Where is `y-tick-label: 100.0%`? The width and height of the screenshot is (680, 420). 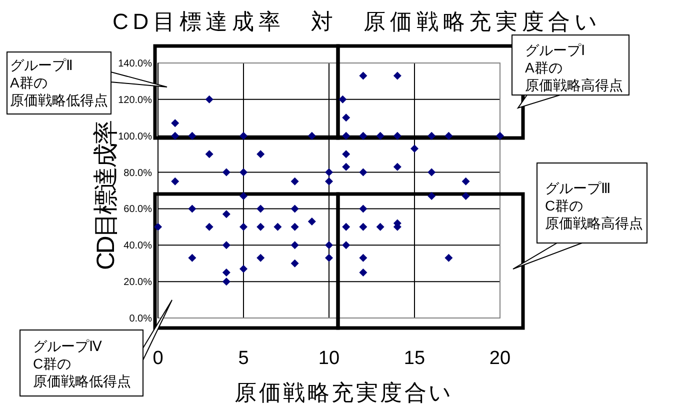 y-tick-label: 100.0% is located at coordinates (135, 136).